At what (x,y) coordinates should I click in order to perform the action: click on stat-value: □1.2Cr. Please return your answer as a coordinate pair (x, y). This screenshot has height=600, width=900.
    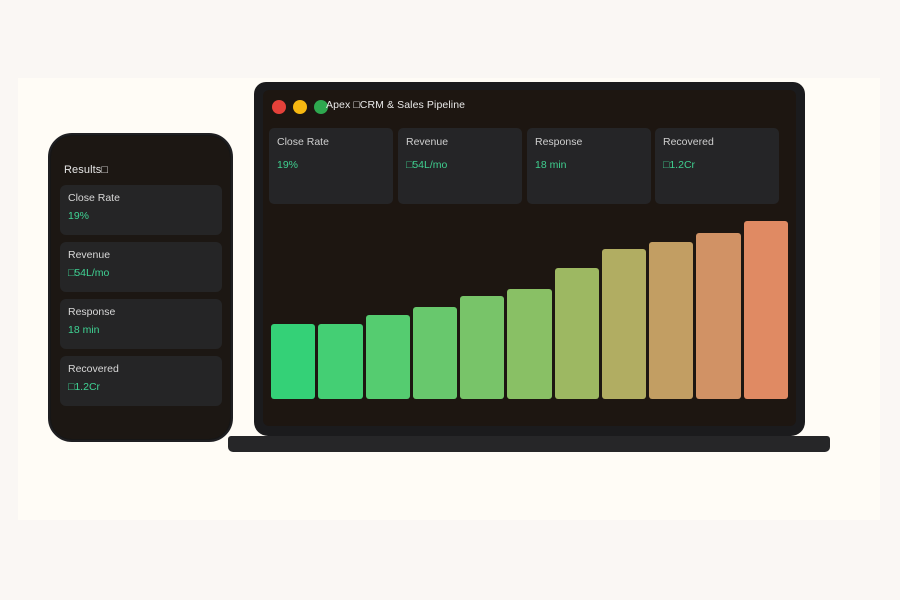
    Looking at the image, I should click on (679, 165).